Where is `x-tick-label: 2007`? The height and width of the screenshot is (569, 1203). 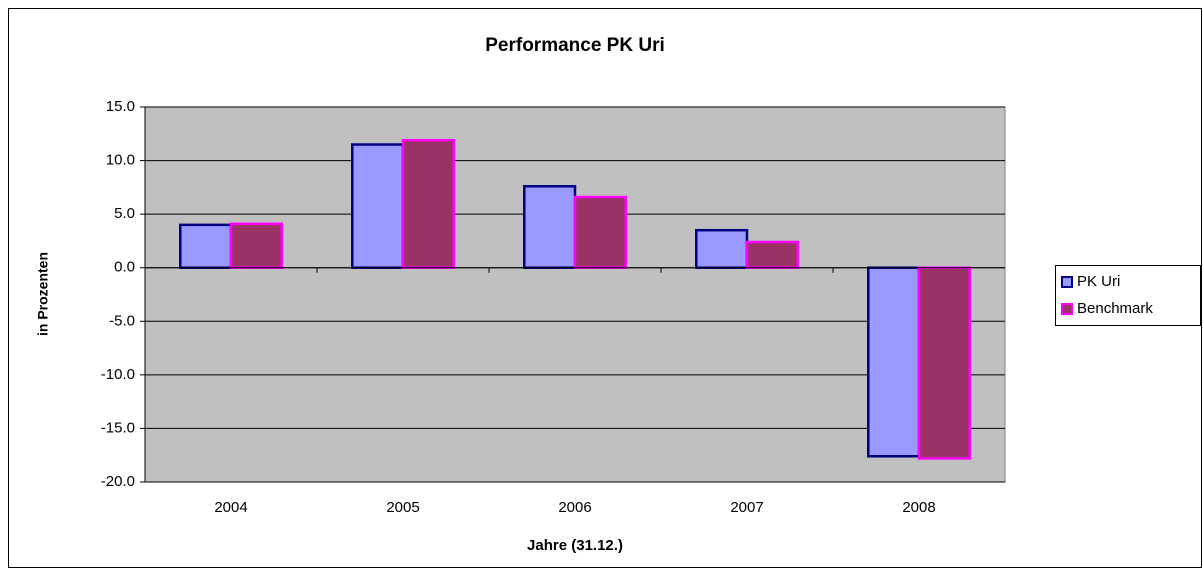 x-tick-label: 2007 is located at coordinates (746, 507).